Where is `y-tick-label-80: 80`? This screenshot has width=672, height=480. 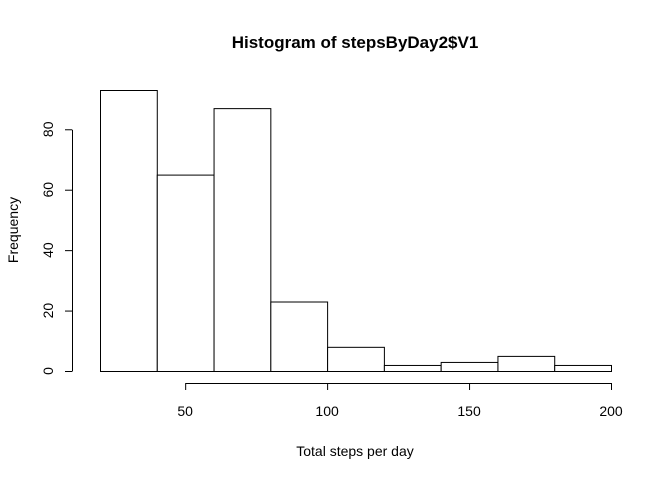
y-tick-label-80: 80 is located at coordinates (48, 129).